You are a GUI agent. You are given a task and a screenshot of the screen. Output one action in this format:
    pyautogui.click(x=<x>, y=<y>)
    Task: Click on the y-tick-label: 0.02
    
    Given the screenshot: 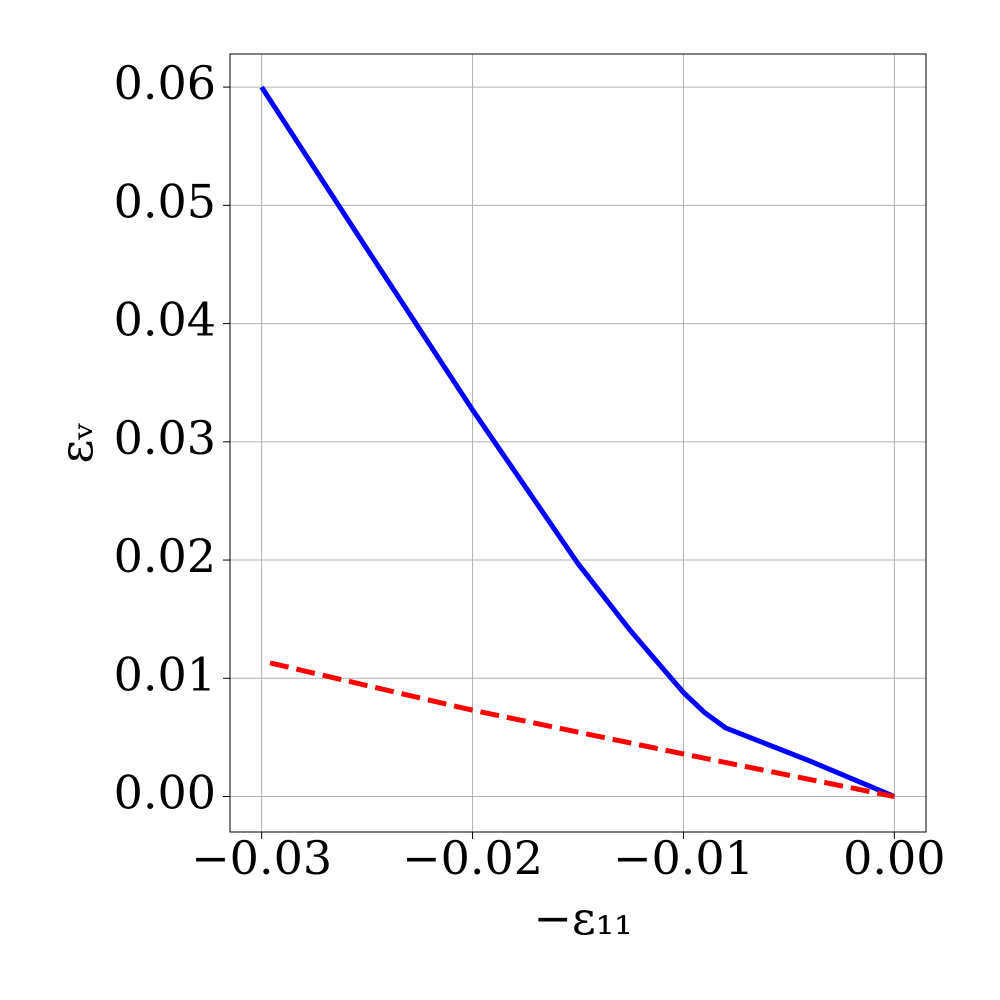 What is the action you would take?
    pyautogui.click(x=165, y=556)
    